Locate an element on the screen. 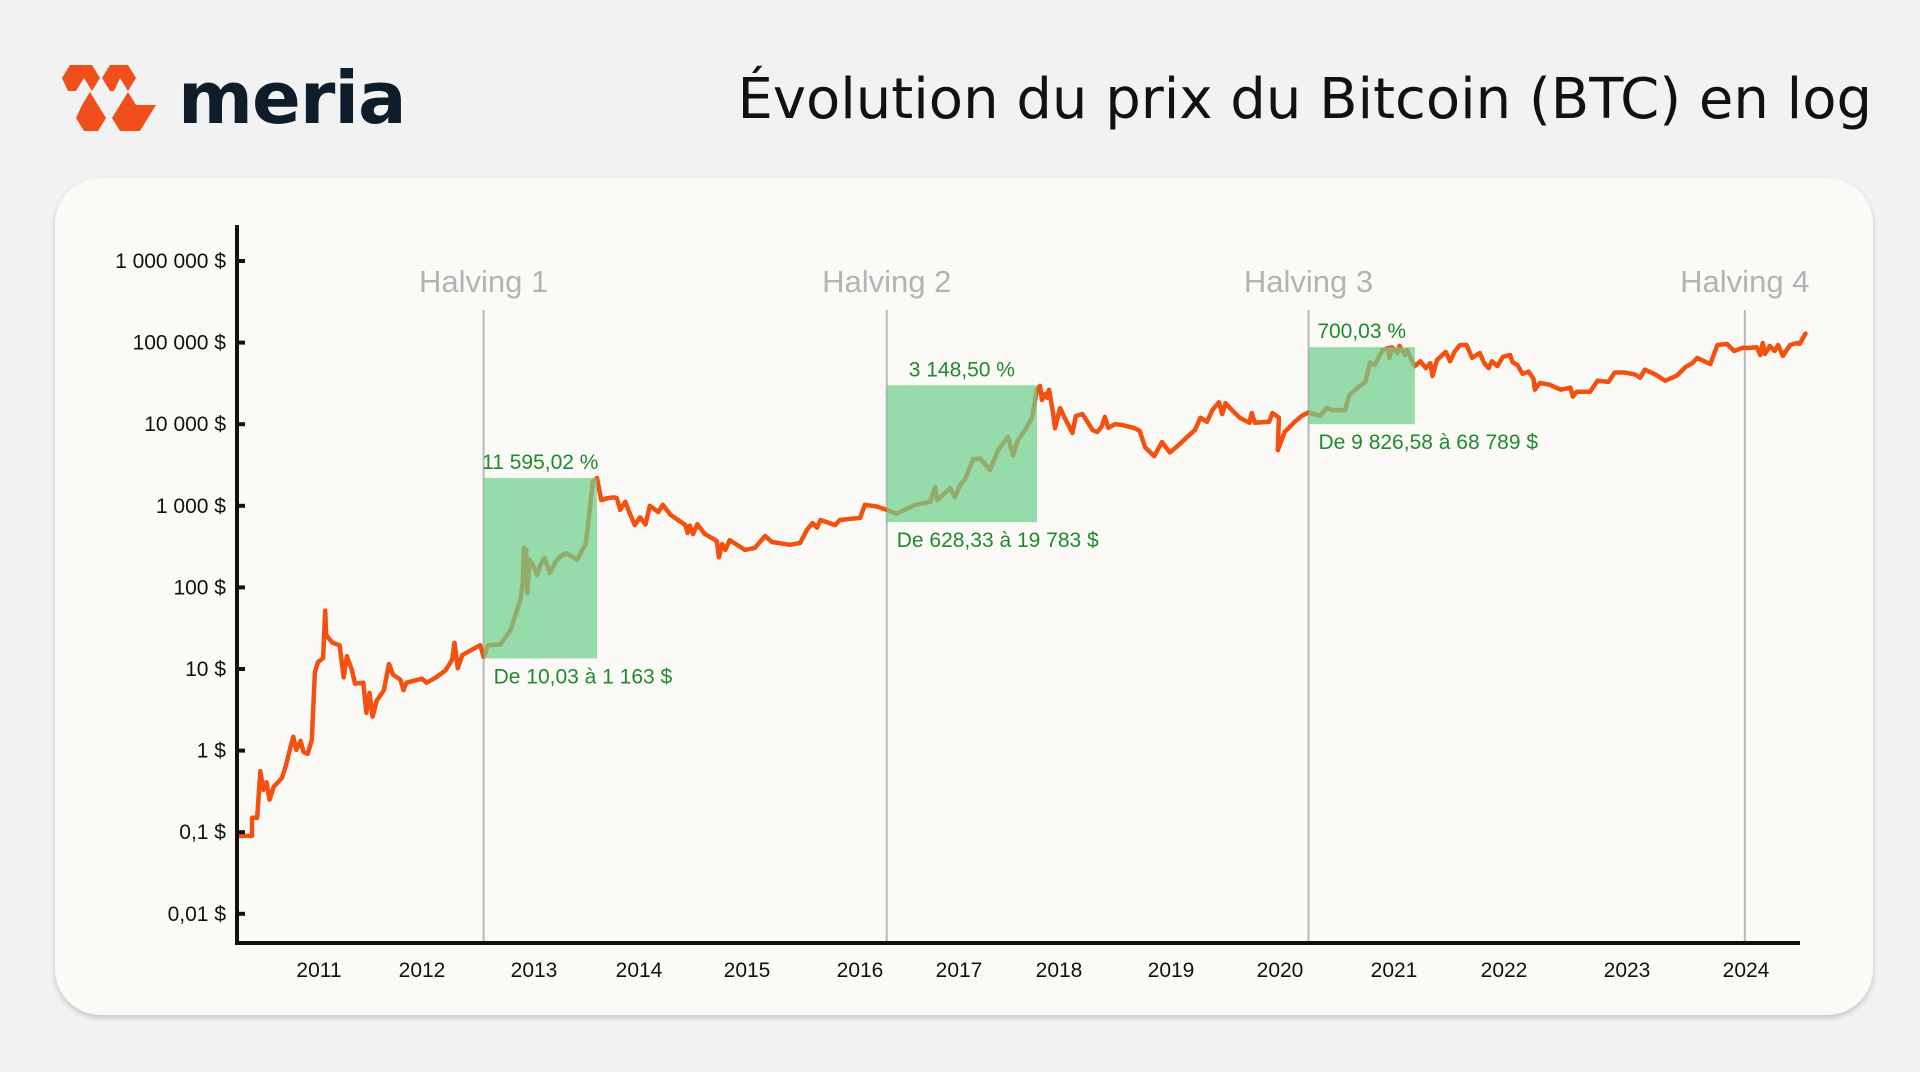 The image size is (1920, 1072). x-tick-label: 2015 is located at coordinates (747, 970).